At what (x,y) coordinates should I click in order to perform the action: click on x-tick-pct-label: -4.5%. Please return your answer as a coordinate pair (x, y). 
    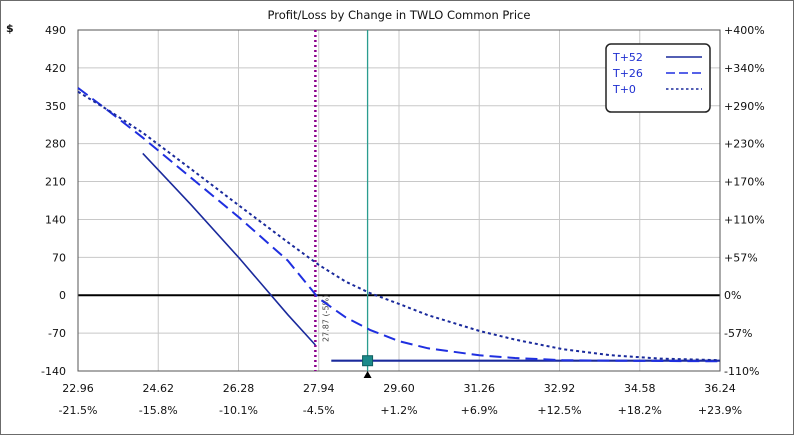
    Looking at the image, I should click on (319, 410).